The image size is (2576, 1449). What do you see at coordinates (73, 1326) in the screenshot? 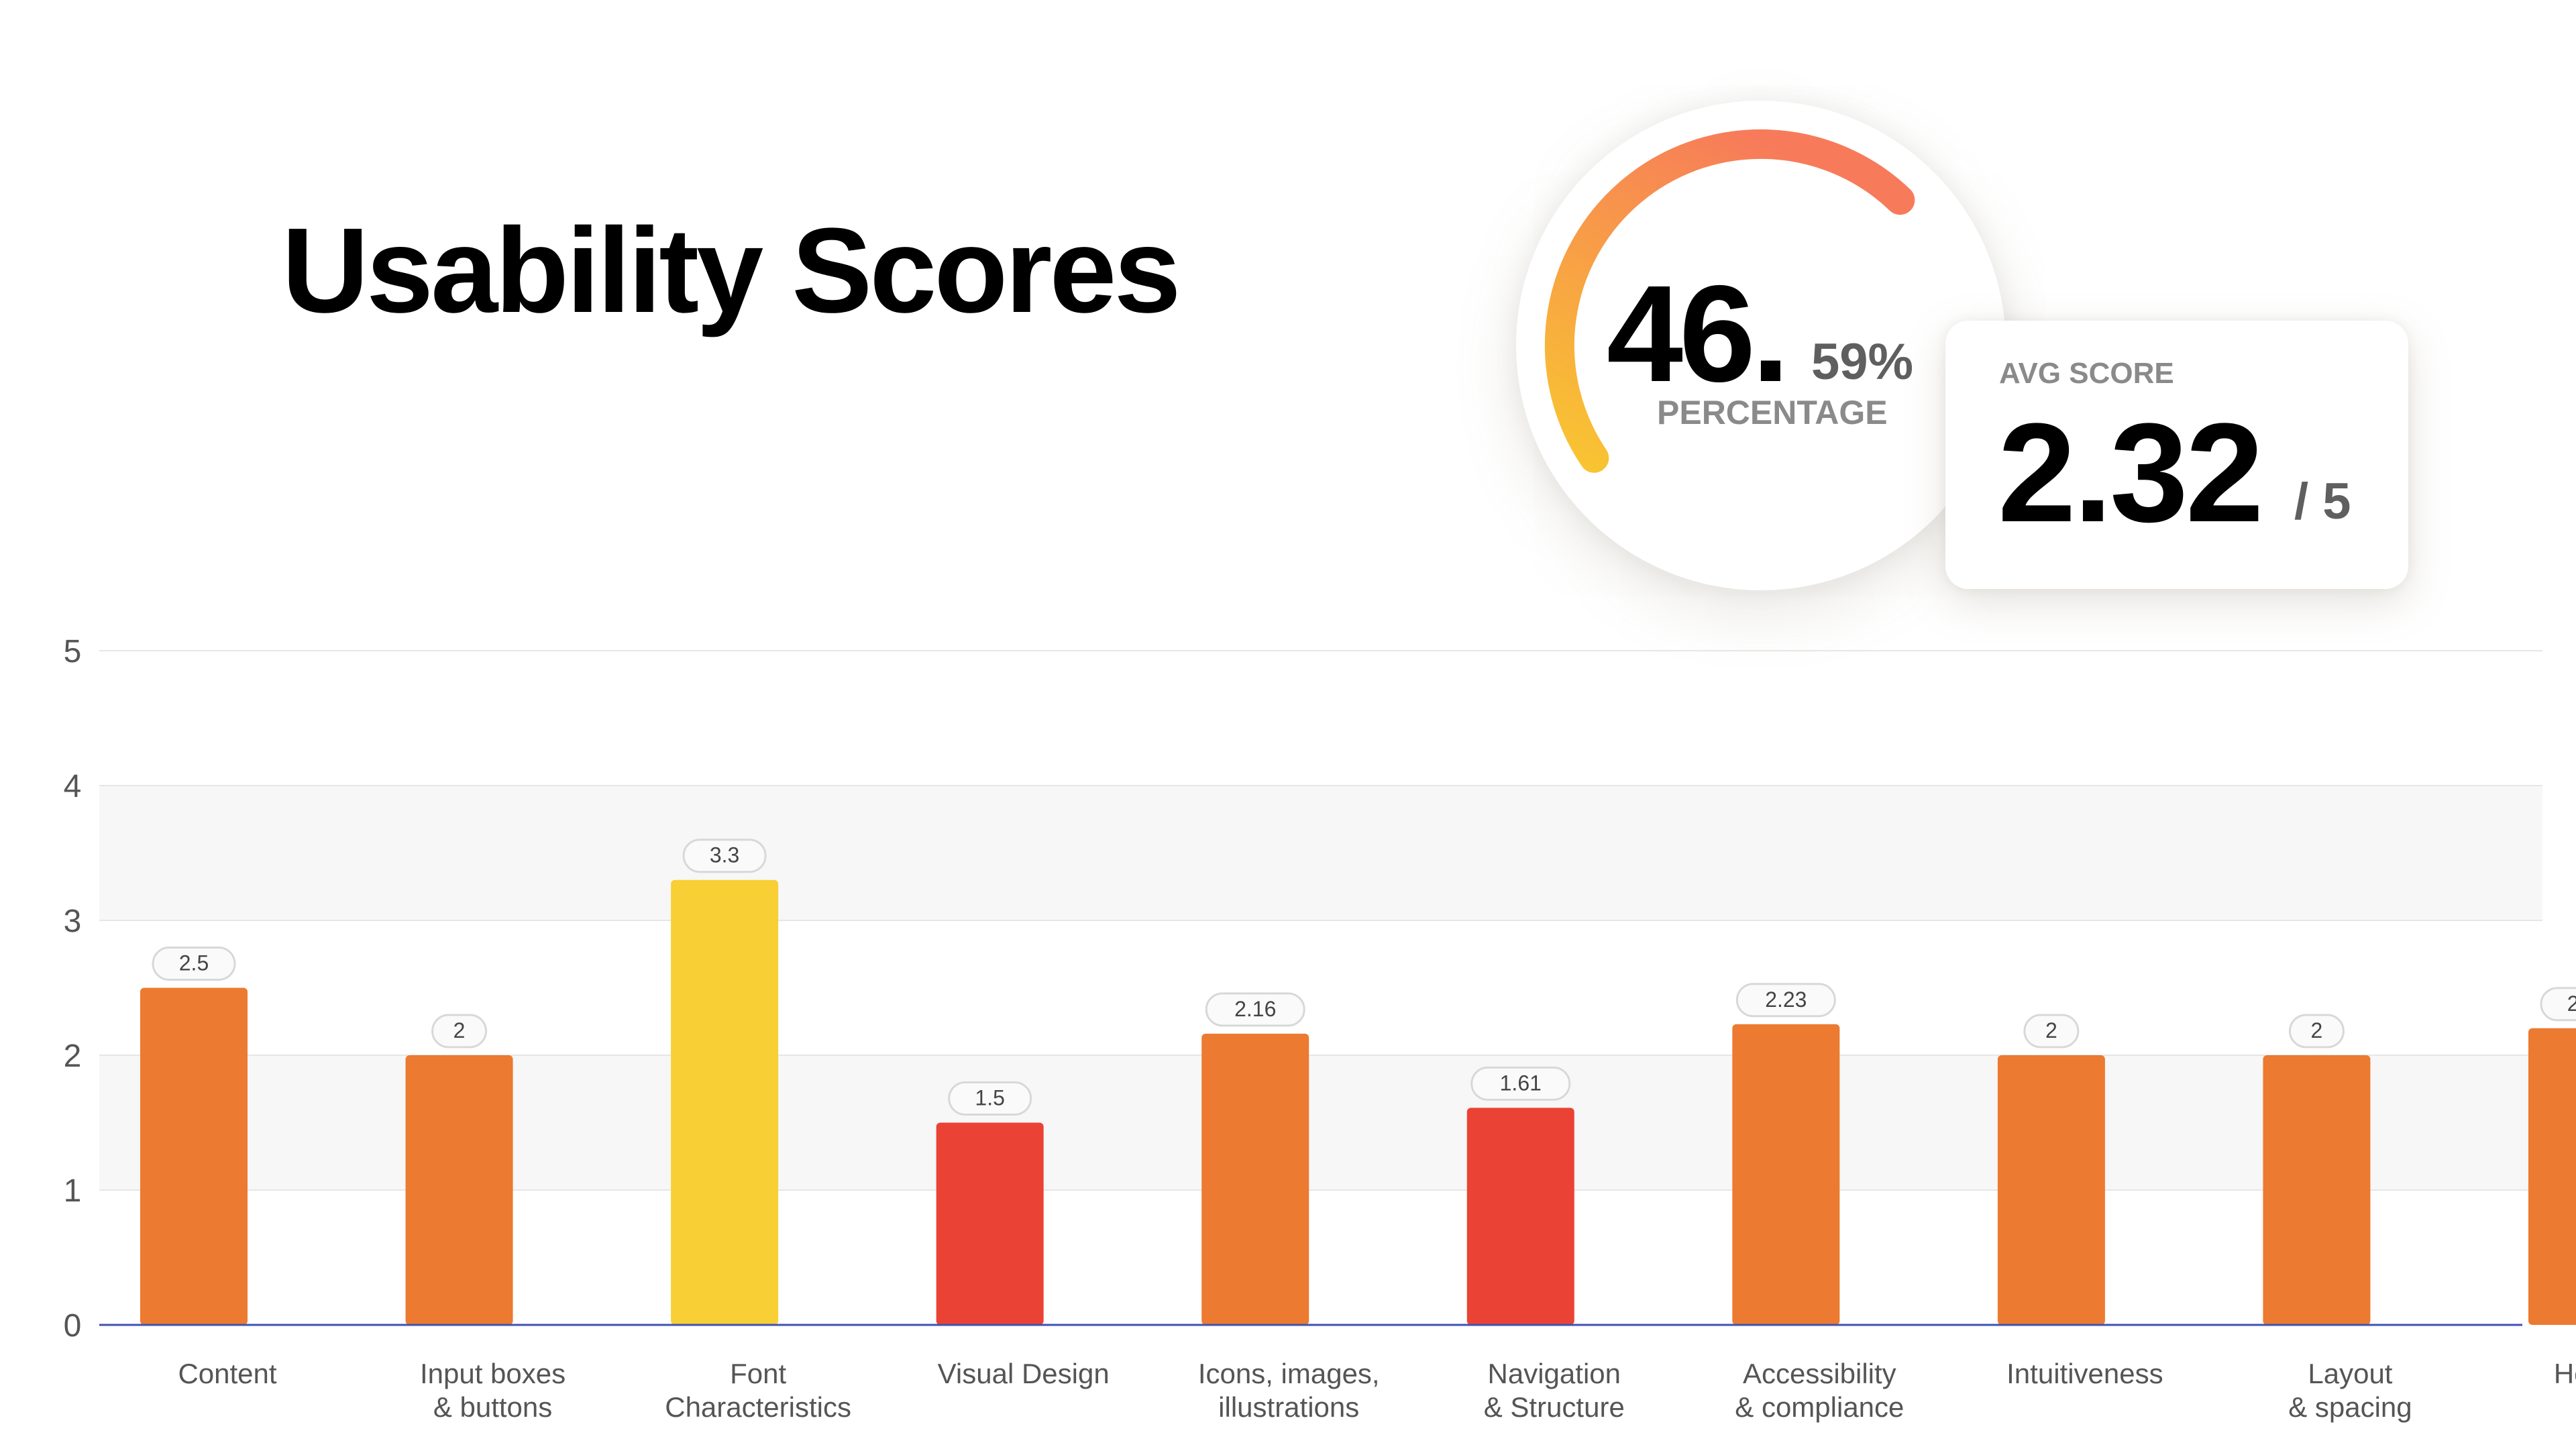
I see `y-tick-label: 0` at bounding box center [73, 1326].